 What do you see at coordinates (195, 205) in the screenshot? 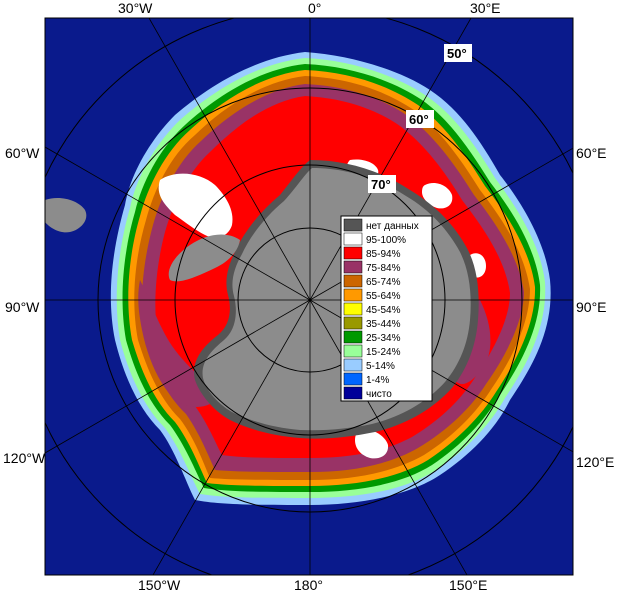
I see `ice-zone-95-100-weddell` at bounding box center [195, 205].